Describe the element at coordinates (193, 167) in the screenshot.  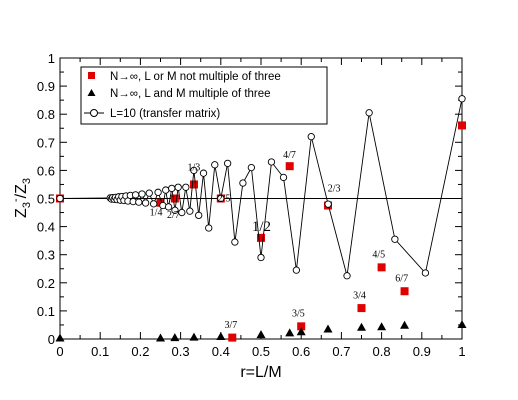
I see `annotation-label: 1/3` at that location.